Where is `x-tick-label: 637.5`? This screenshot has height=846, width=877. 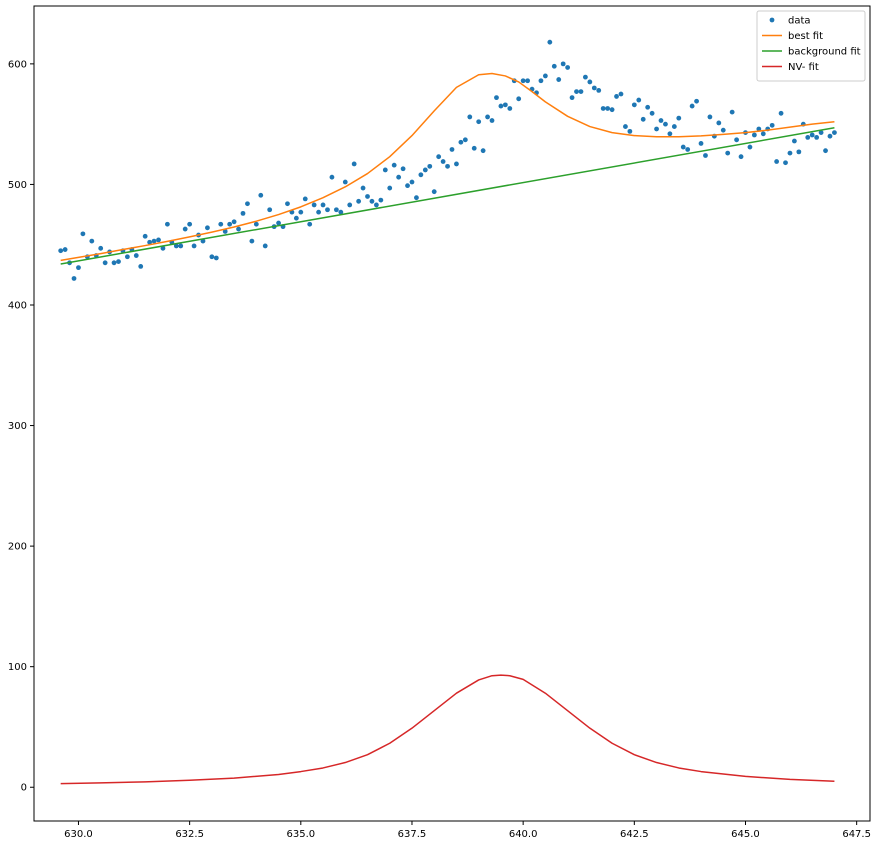
x-tick-label: 637.5 is located at coordinates (412, 834).